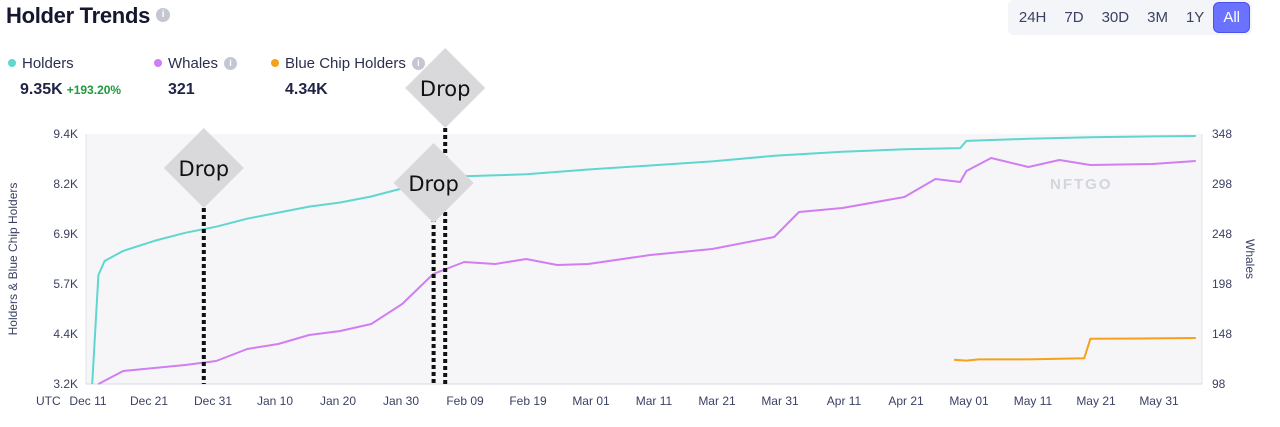 The height and width of the screenshot is (427, 1280). What do you see at coordinates (1222, 284) in the screenshot?
I see `y-right-tick-label: 198` at bounding box center [1222, 284].